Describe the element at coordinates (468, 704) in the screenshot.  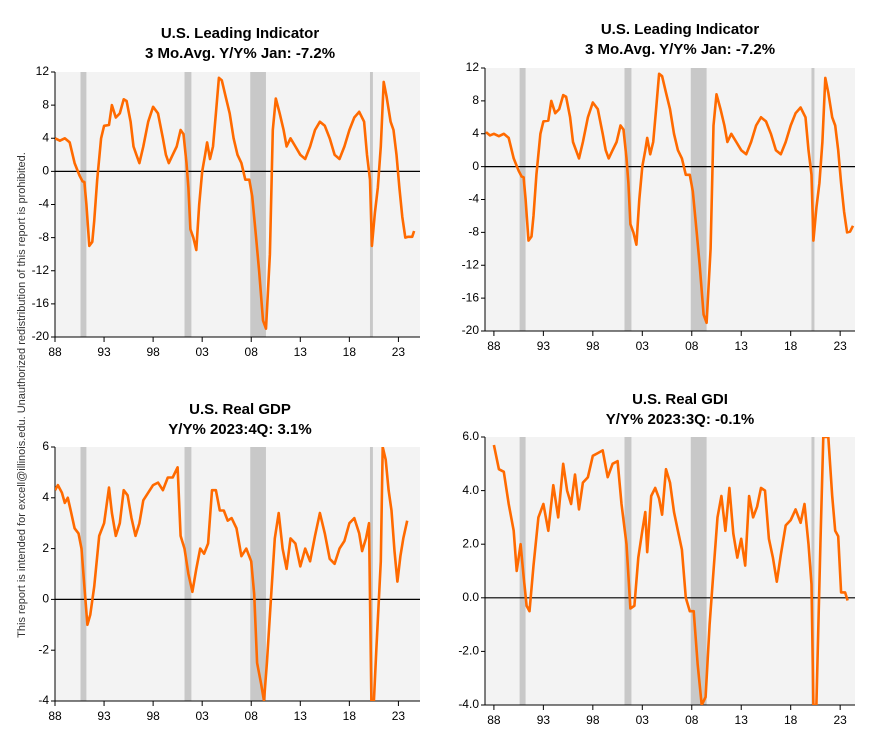
I see `y-tick-label: -4.0` at that location.